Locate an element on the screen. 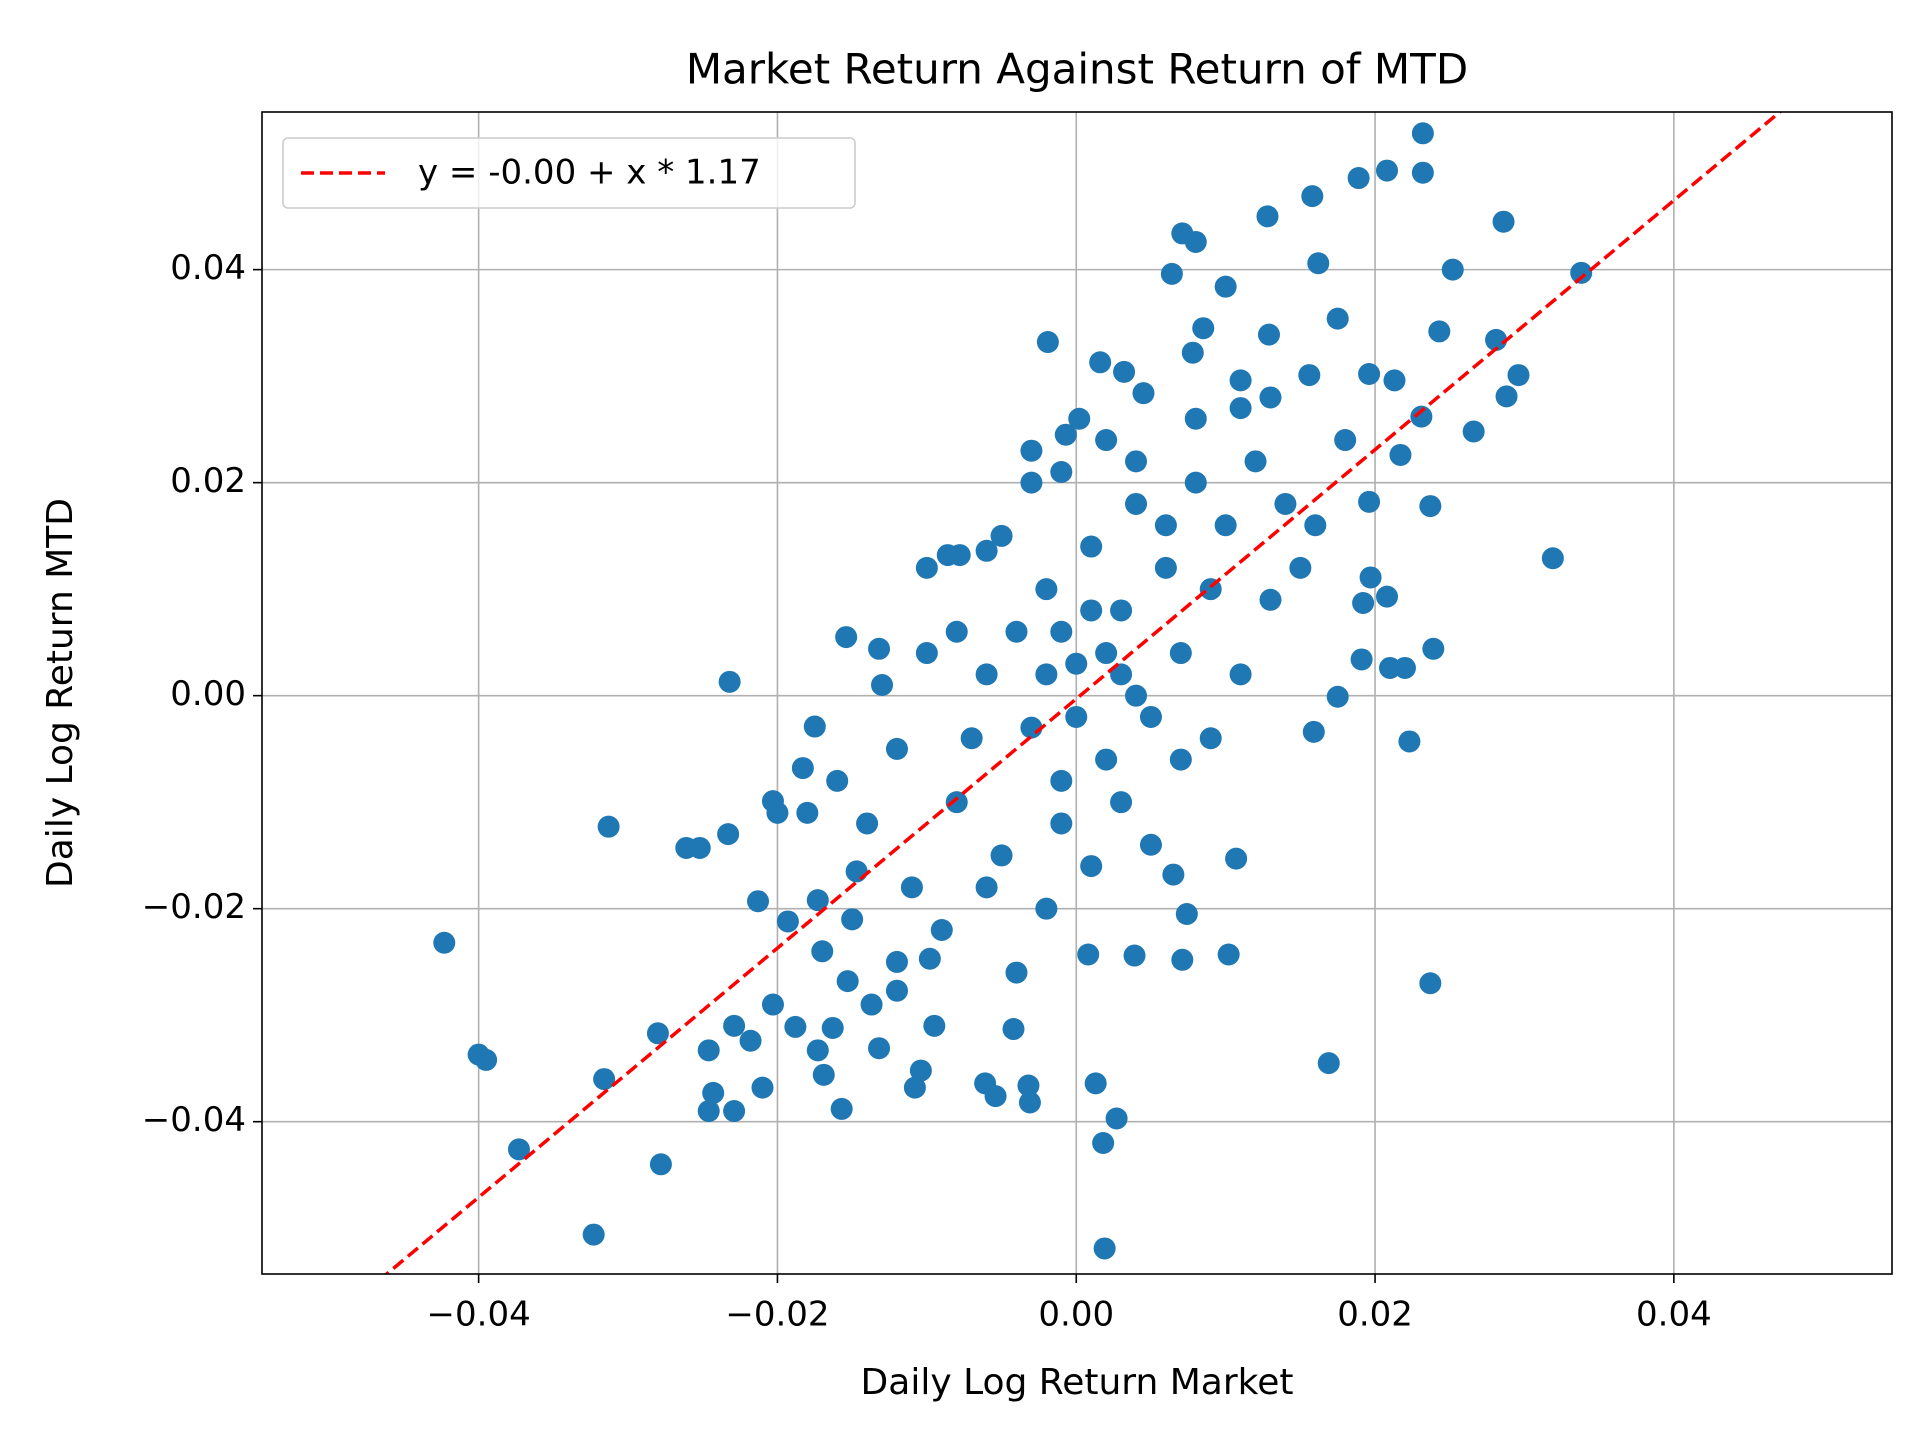 This screenshot has height=1440, width=1920. x-tick-label: −0.04 is located at coordinates (479, 1315).